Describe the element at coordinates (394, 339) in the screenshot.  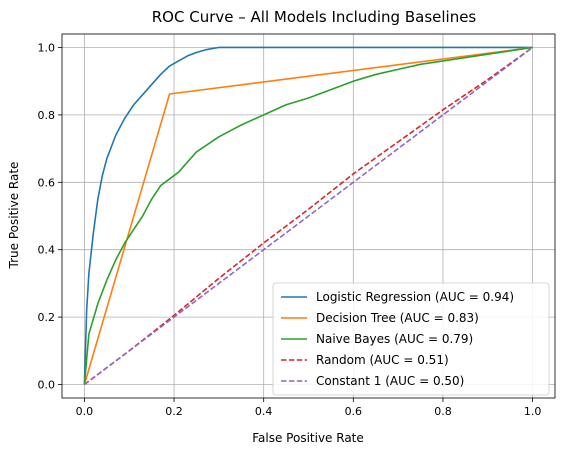
I see `legend-entry-label: Naive Bayes (AUC = 0.79)` at that location.